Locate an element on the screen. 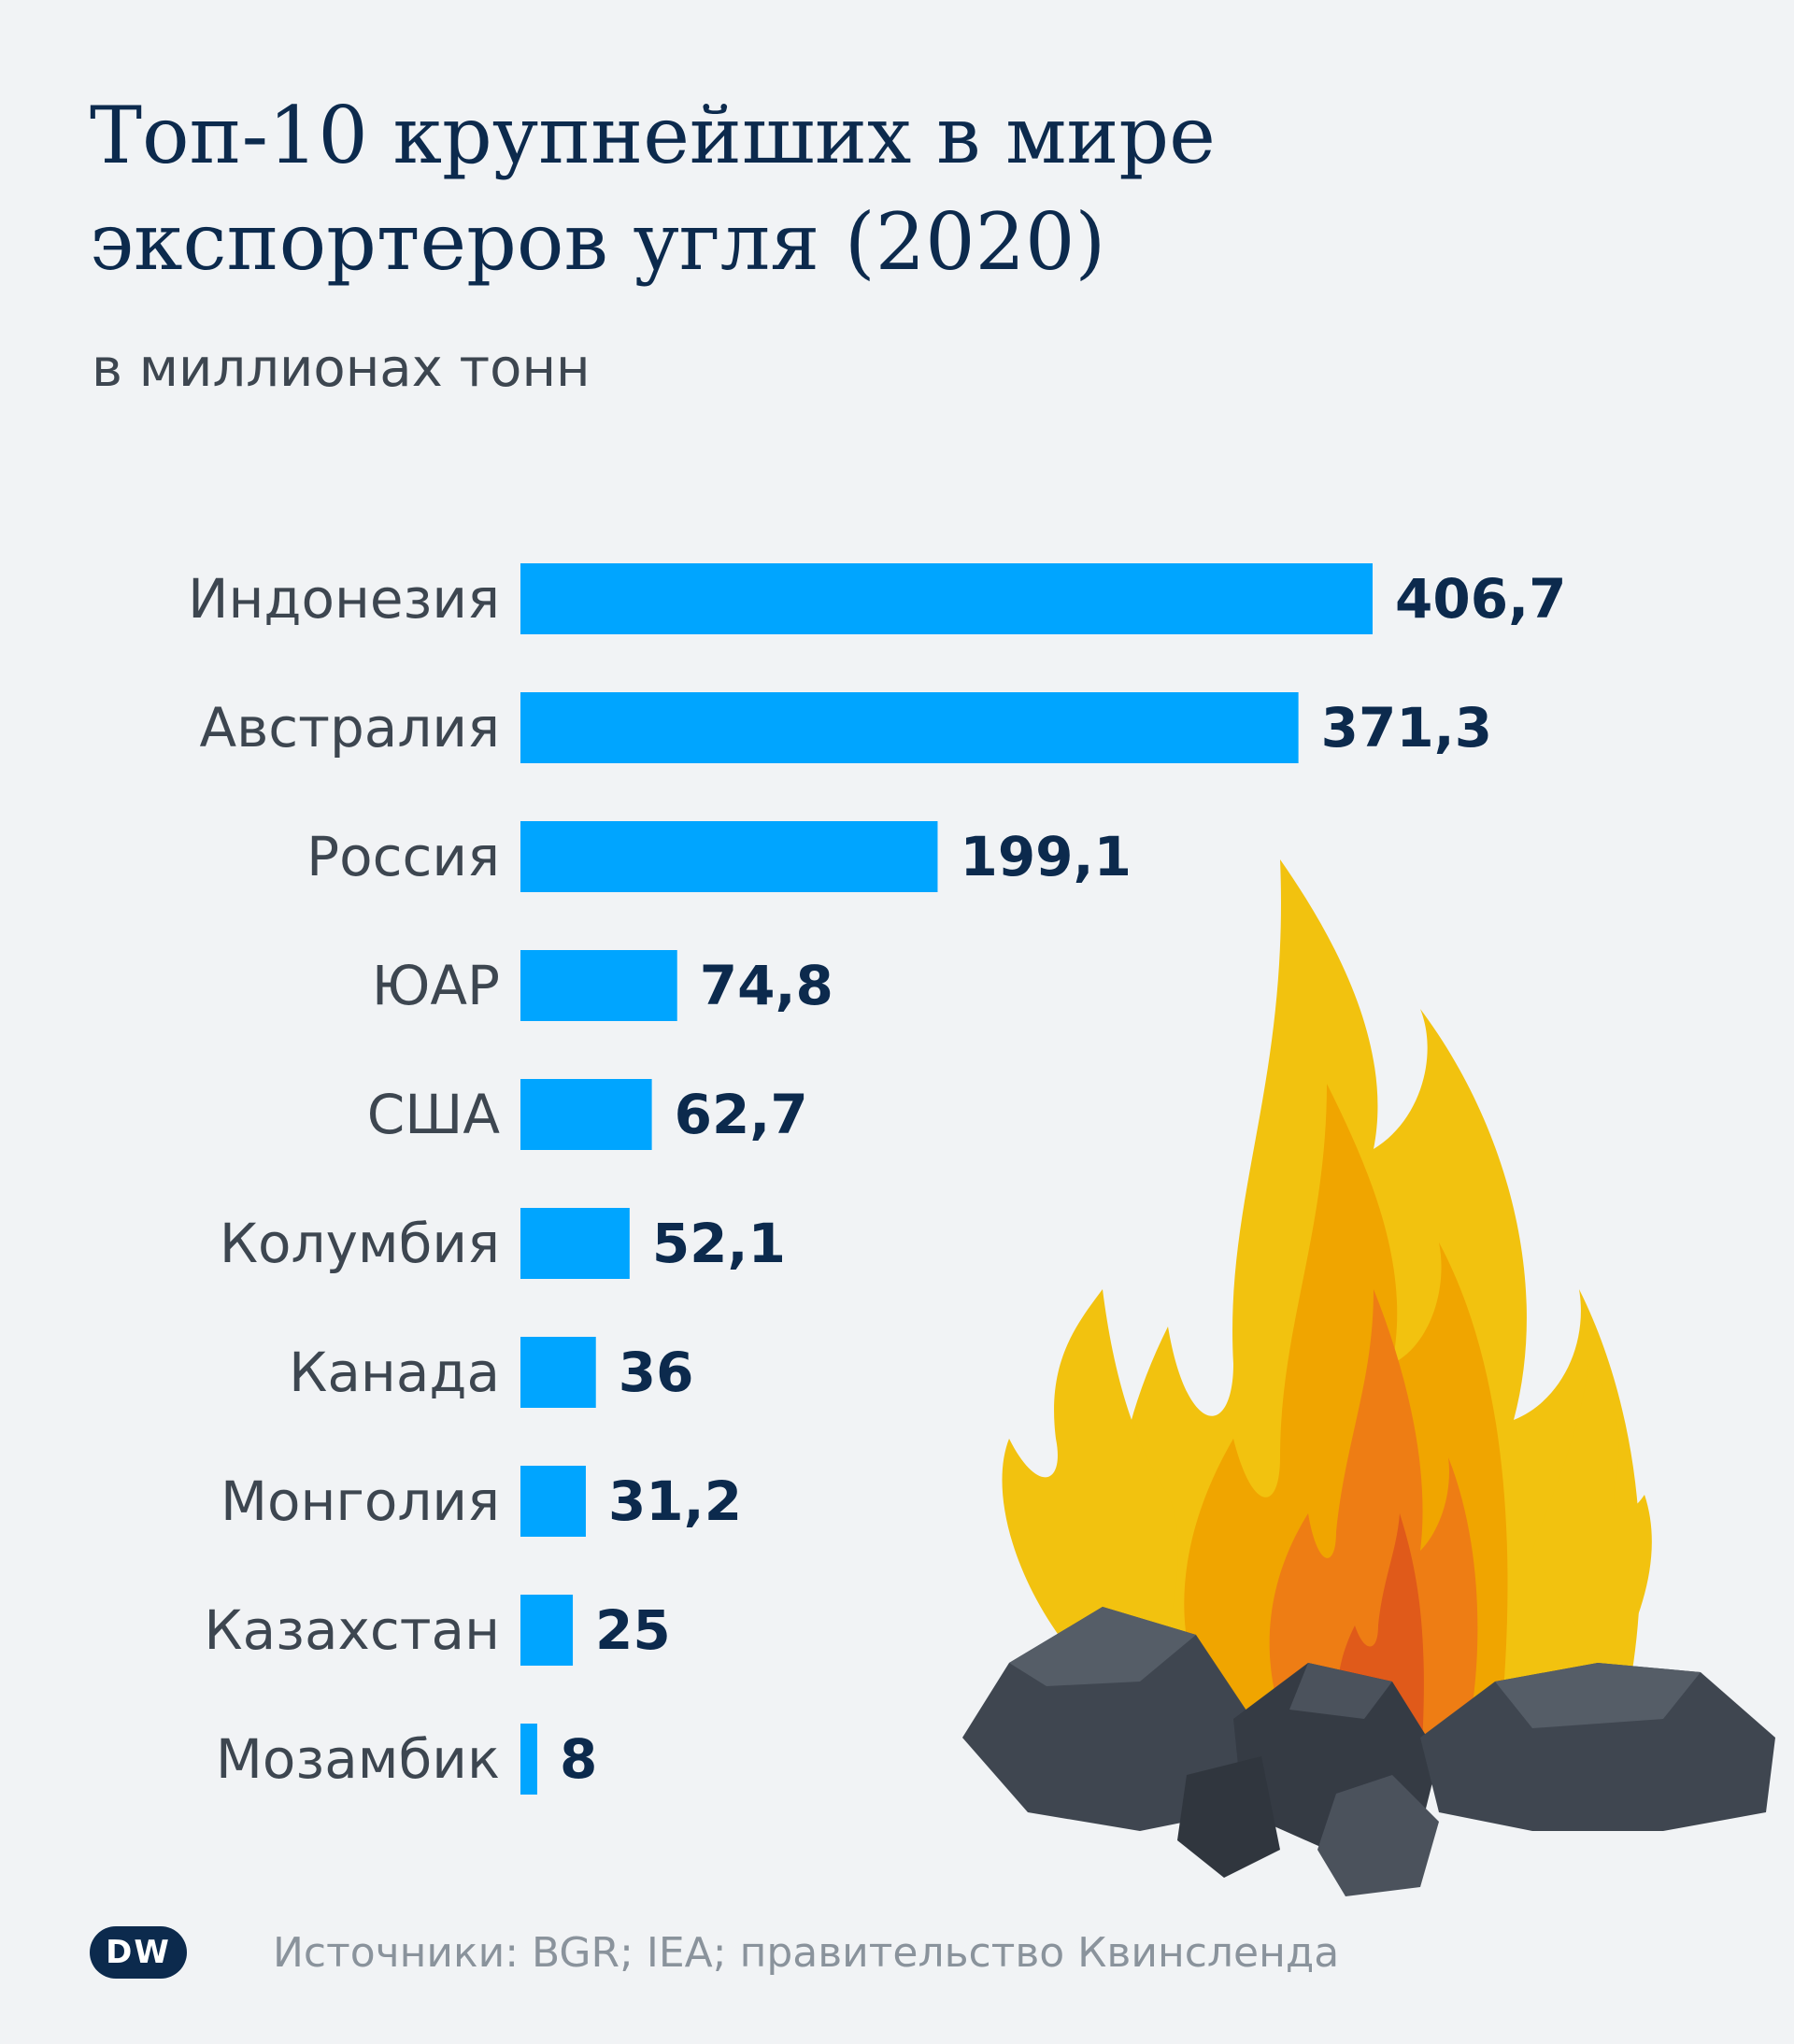  value-label: 62,7 is located at coordinates (741, 1114).